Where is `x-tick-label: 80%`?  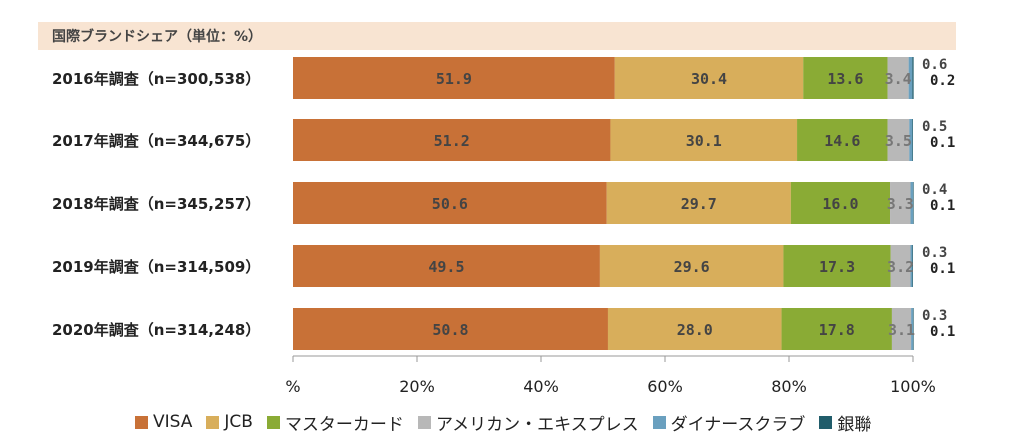
x-tick-label: 80% is located at coordinates (789, 386).